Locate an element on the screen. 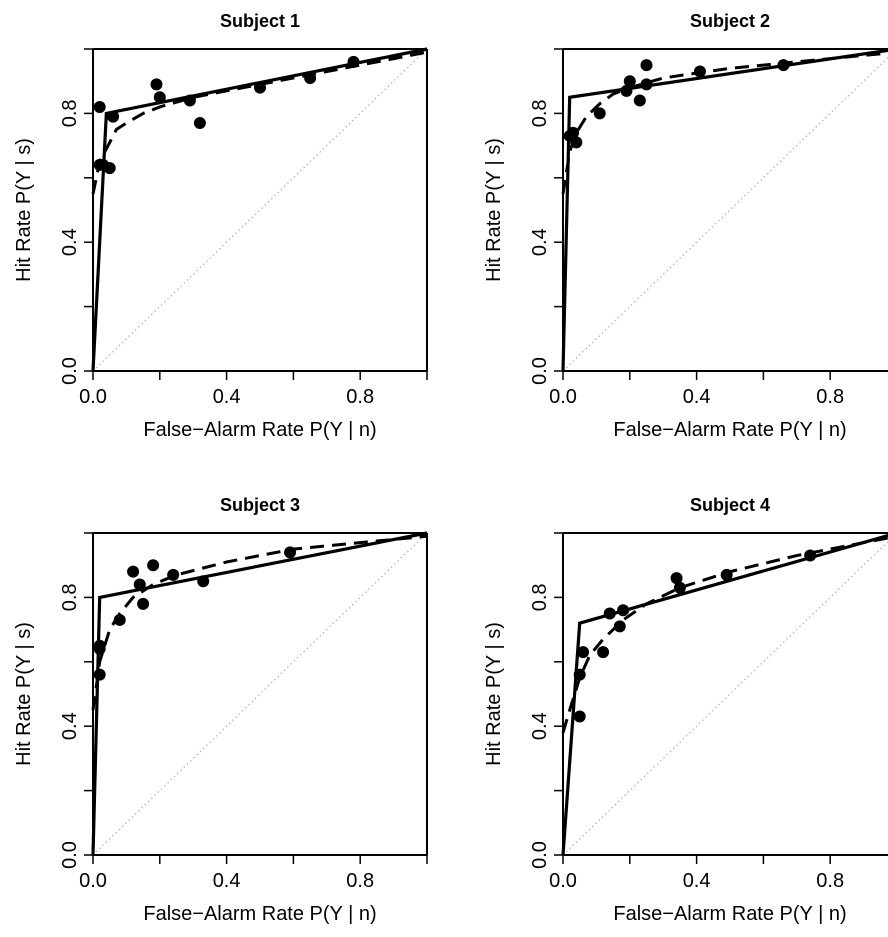  panel-title: Subject 3 is located at coordinates (260, 505).